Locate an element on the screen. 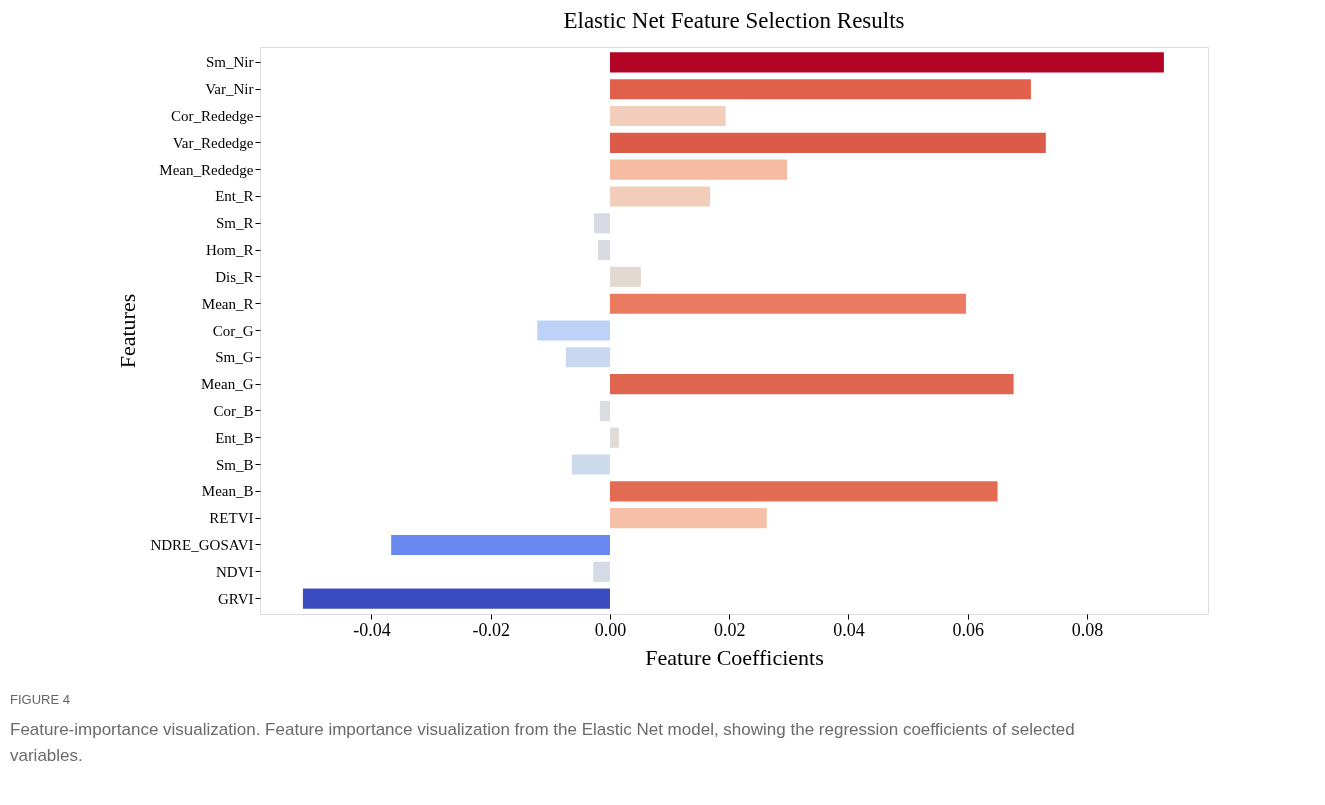 The image size is (1325, 805). y-tick-label: Cor_Rededge is located at coordinates (212, 116).